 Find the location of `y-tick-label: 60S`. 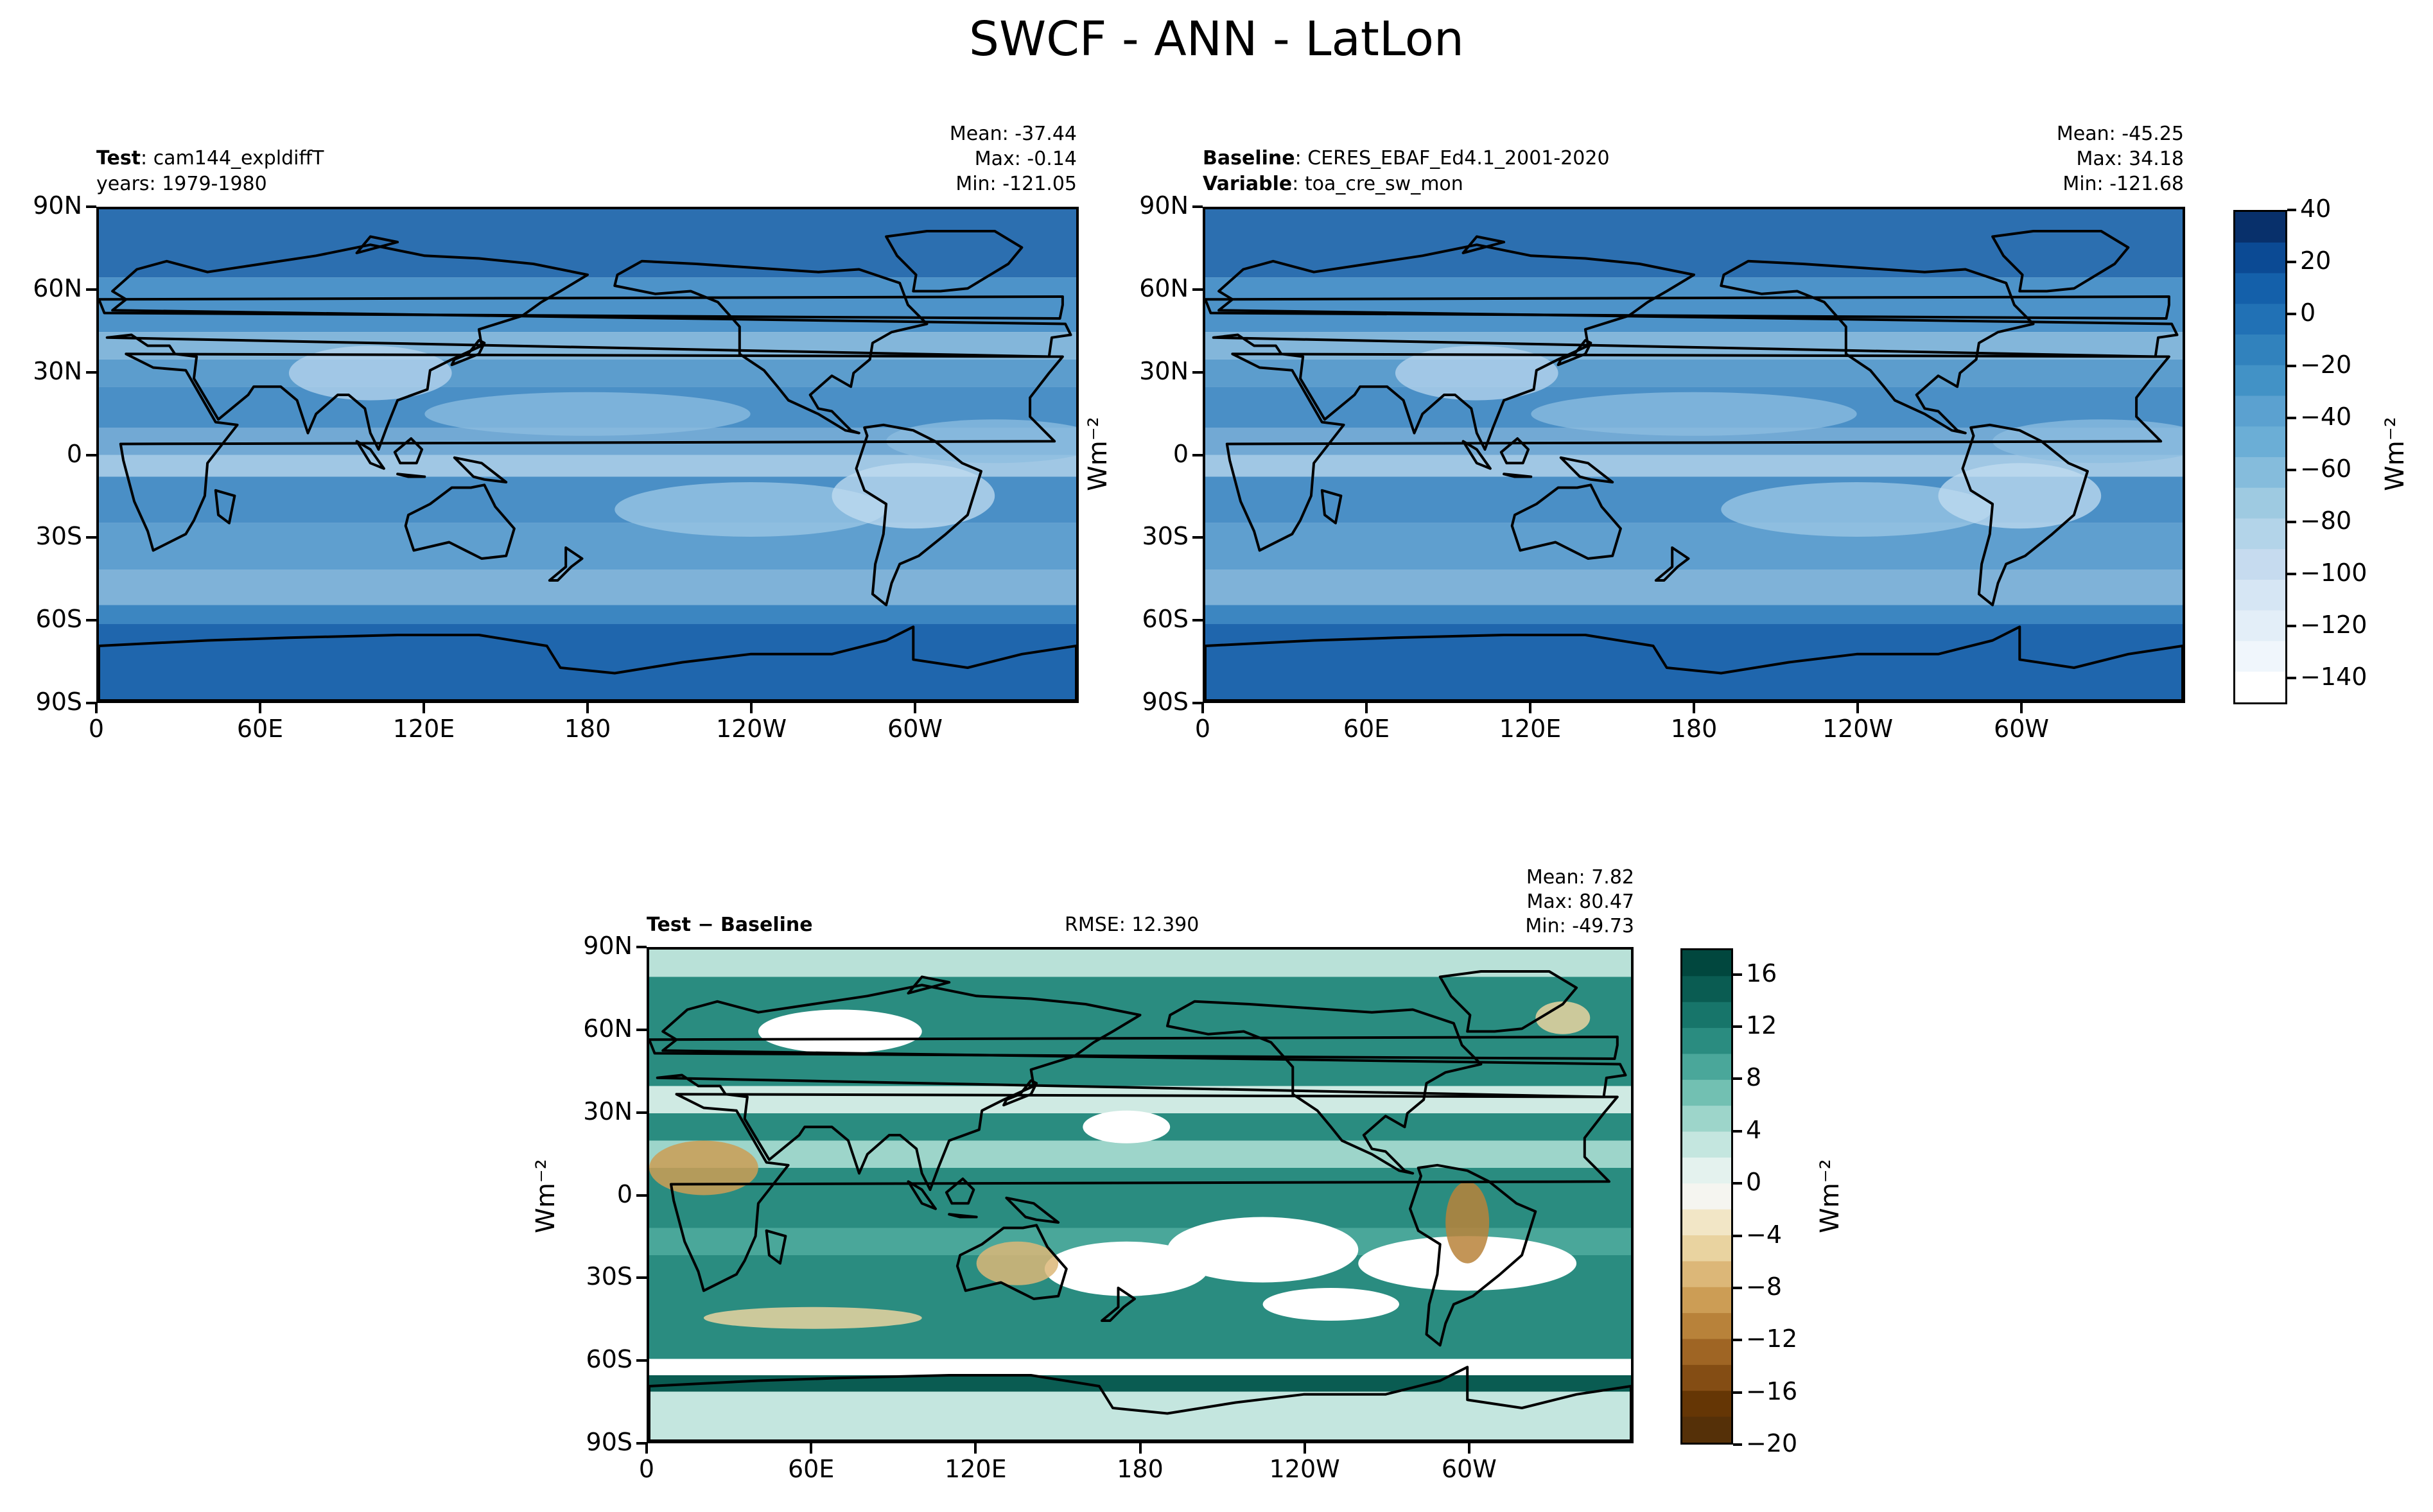

y-tick-label: 60S is located at coordinates (1165, 619).